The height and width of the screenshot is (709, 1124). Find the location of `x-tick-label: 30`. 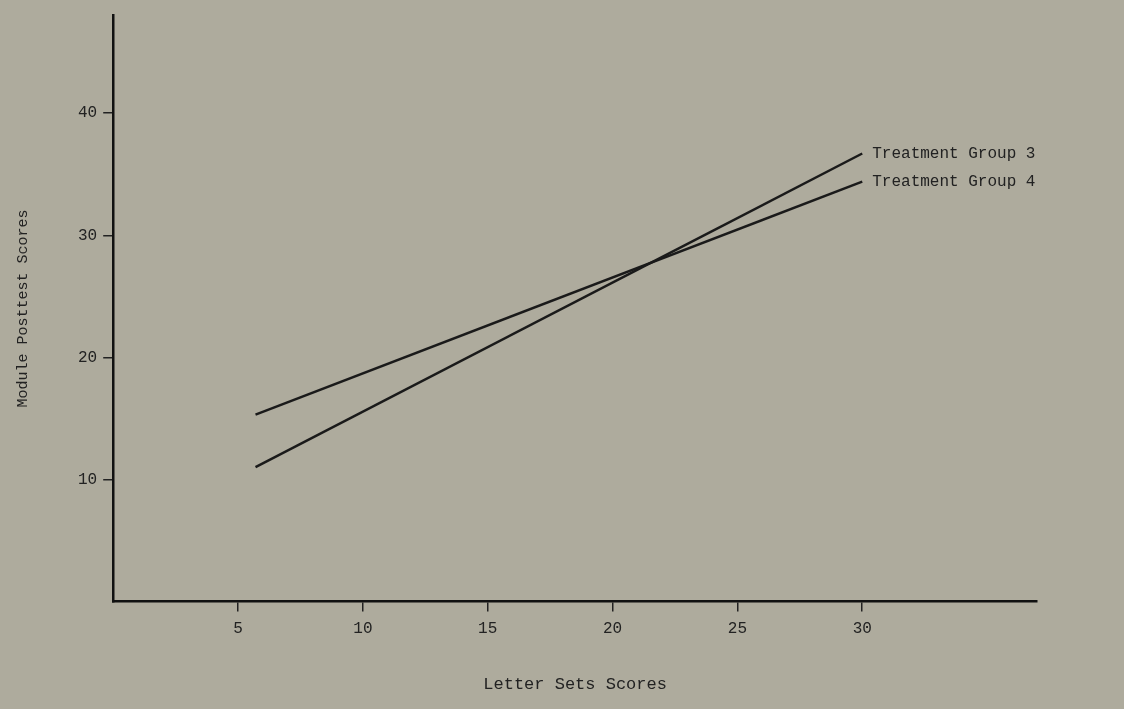

x-tick-label: 30 is located at coordinates (862, 629).